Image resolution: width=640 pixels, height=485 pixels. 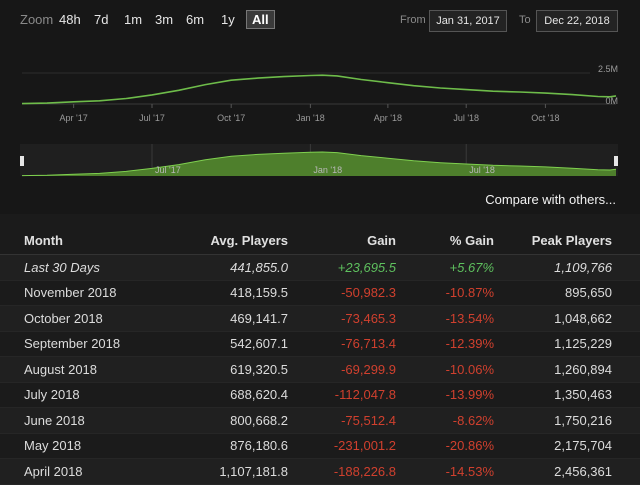 What do you see at coordinates (583, 318) in the screenshot?
I see `peak-players-cell: 1,048,662` at bounding box center [583, 318].